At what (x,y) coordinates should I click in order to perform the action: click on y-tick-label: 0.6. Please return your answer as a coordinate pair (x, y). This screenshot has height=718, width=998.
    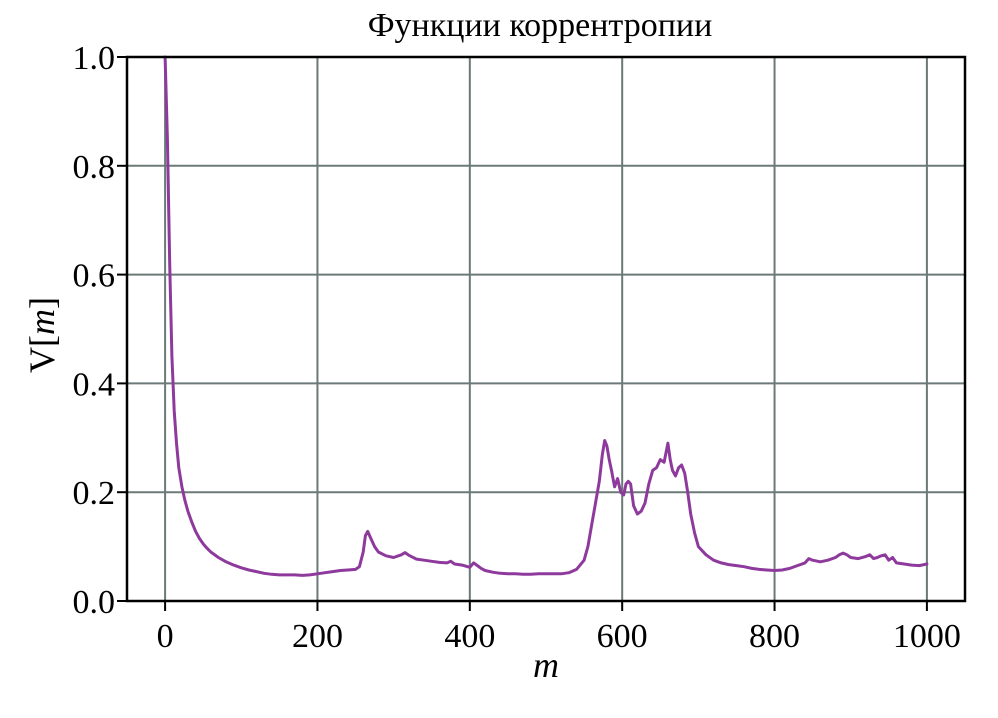
    Looking at the image, I should click on (94, 276).